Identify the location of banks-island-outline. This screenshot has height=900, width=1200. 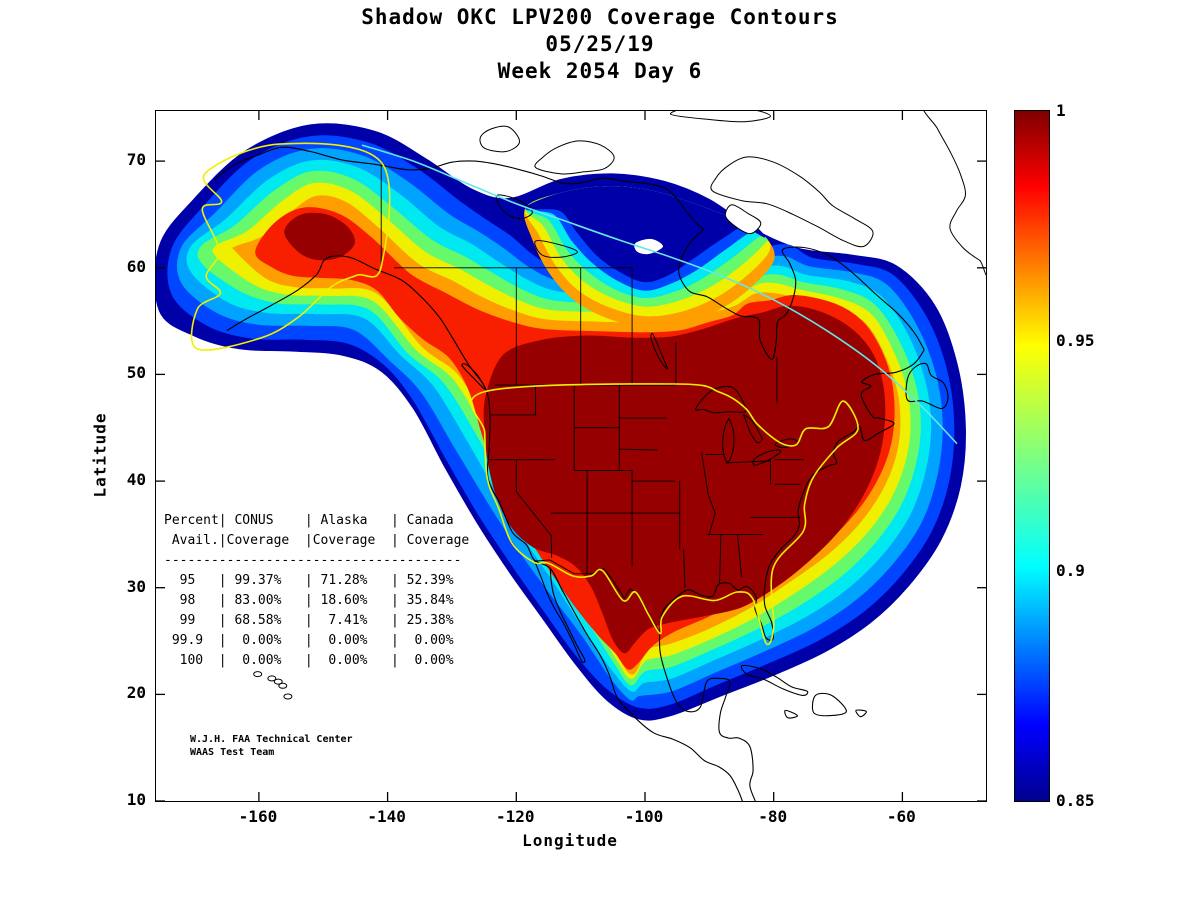
(500, 139).